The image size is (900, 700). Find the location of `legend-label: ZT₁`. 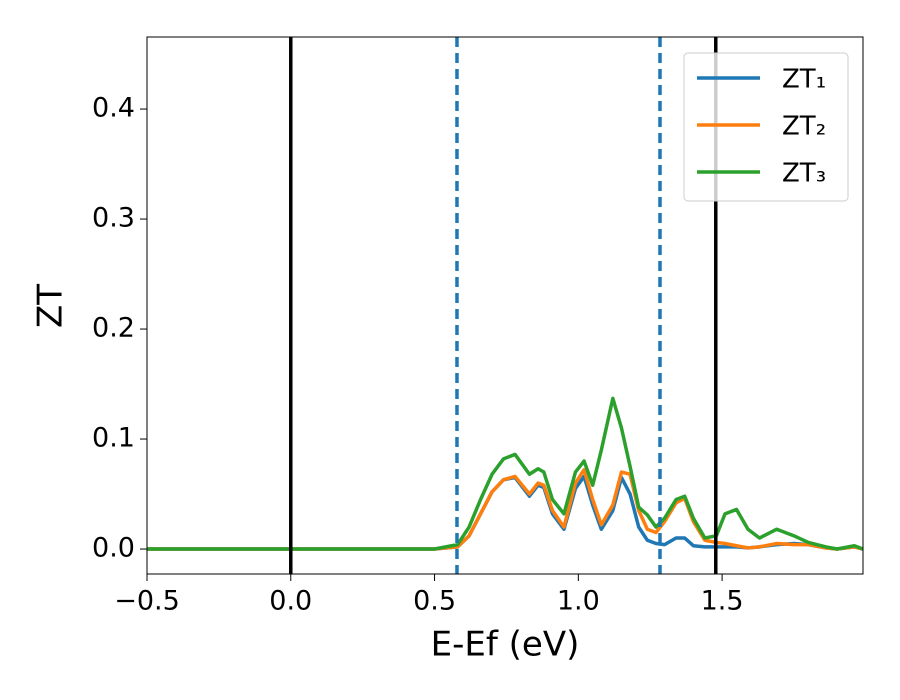

legend-label: ZT₁ is located at coordinates (804, 80).